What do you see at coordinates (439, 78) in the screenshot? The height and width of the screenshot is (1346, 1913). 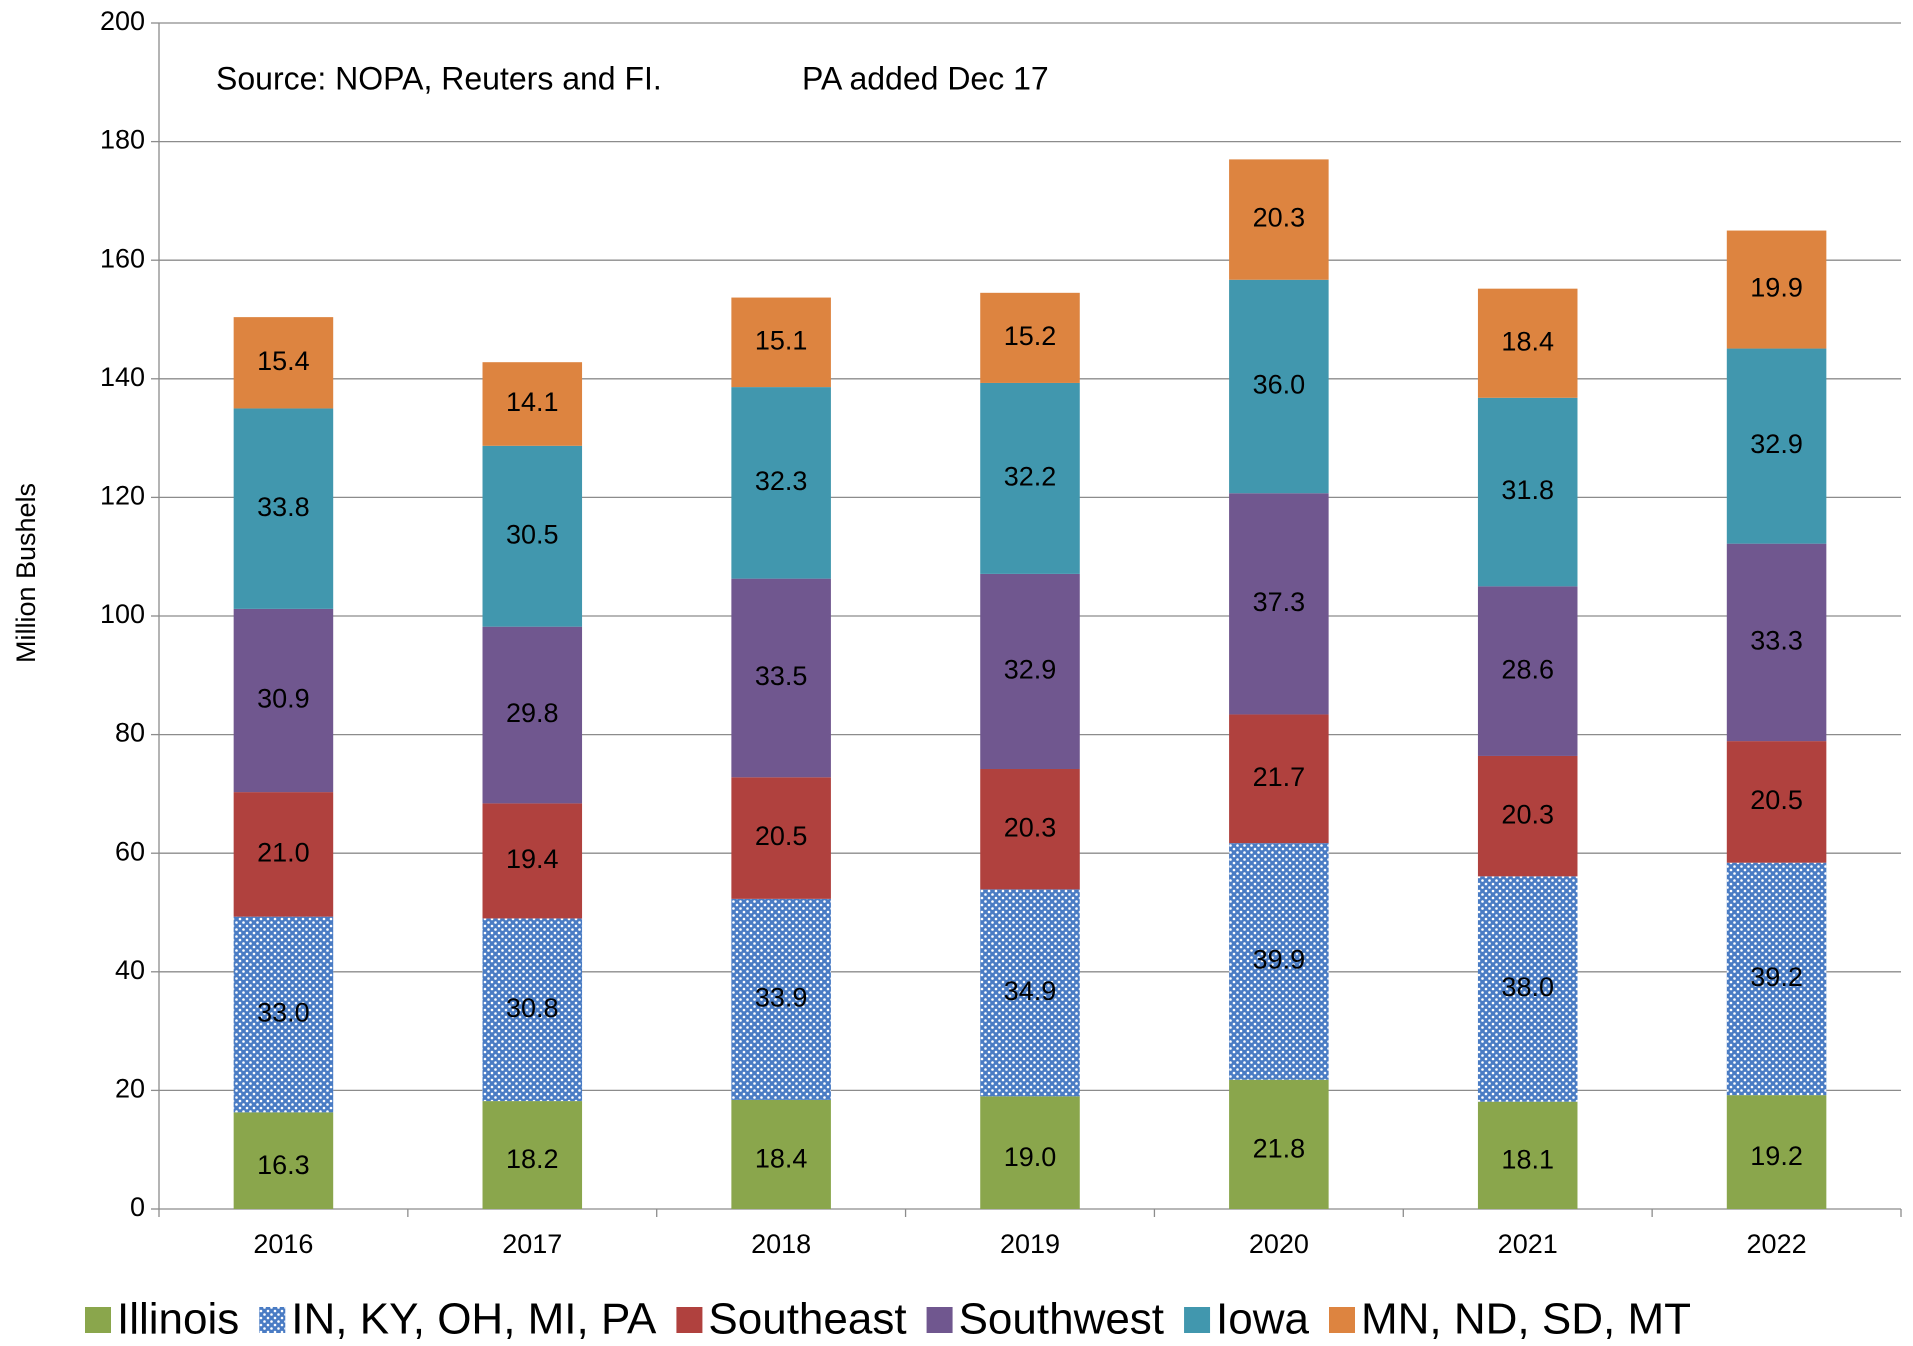 I see `annotation: Source: NOPA, Reuters and FI.` at bounding box center [439, 78].